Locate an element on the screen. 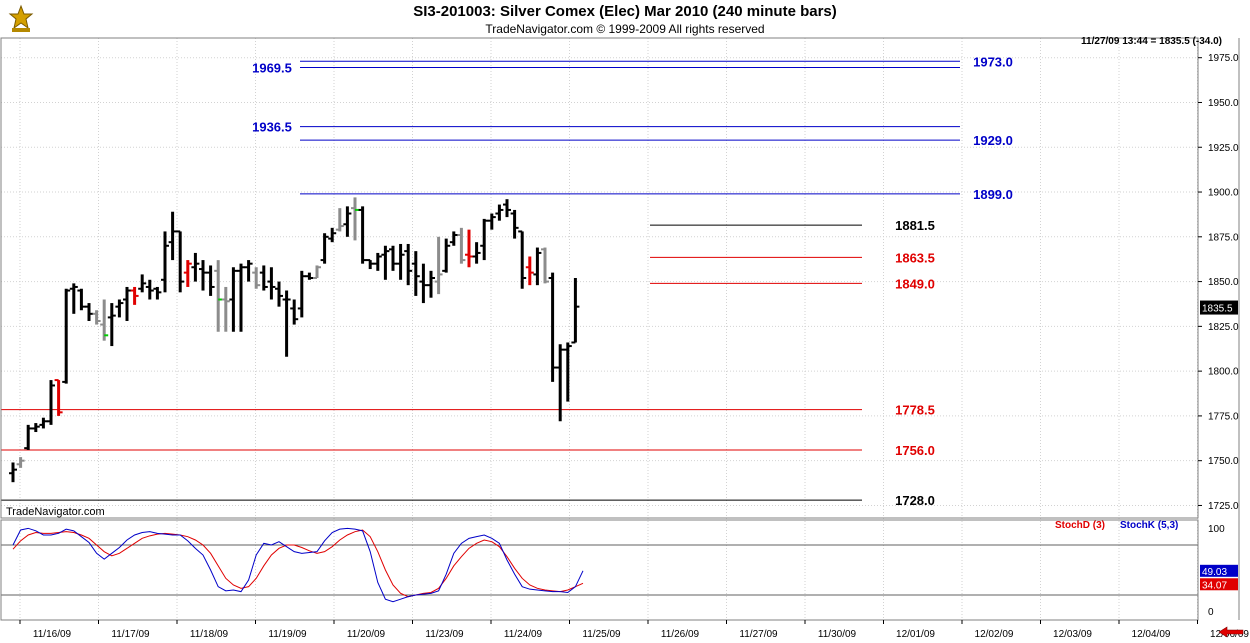 The image size is (1250, 643). legend-stochd: StochD (3) is located at coordinates (1080, 525).